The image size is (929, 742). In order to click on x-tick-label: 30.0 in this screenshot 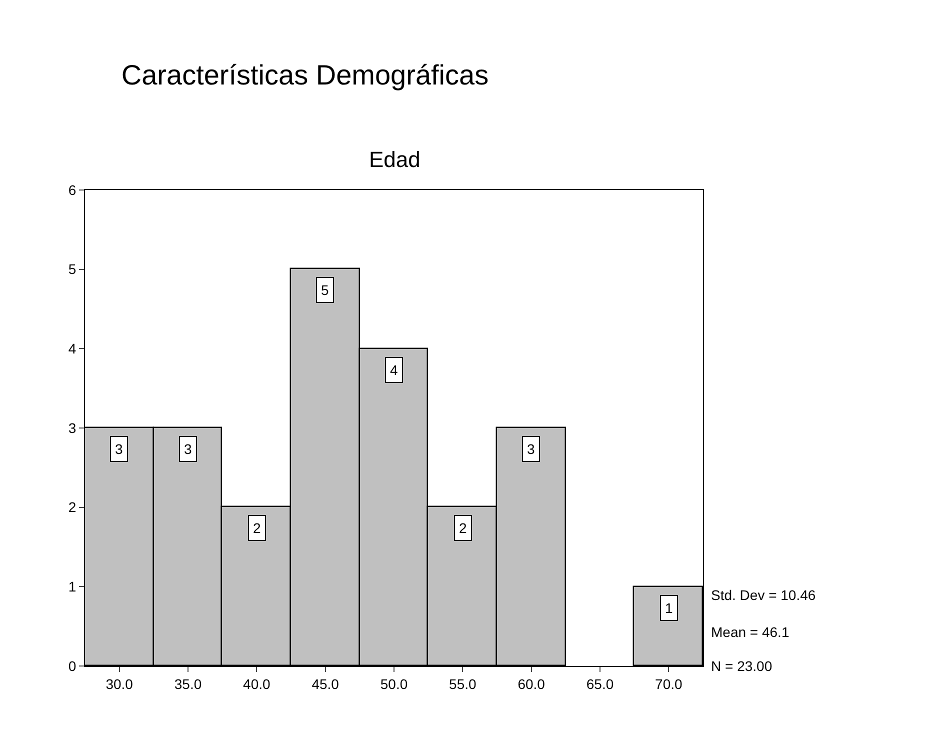, I will do `click(120, 684)`.